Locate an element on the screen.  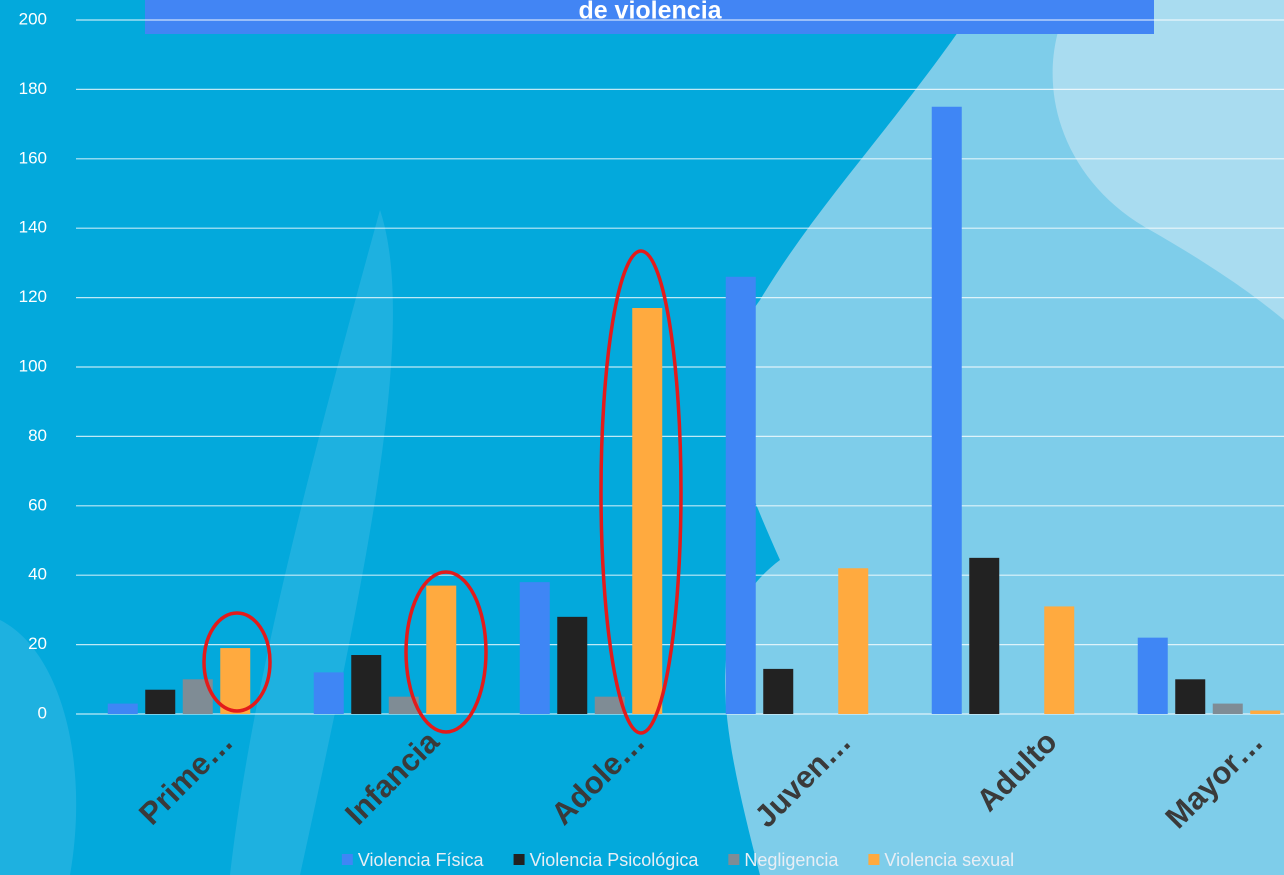
chart-title: de violencia is located at coordinates (650, 12).